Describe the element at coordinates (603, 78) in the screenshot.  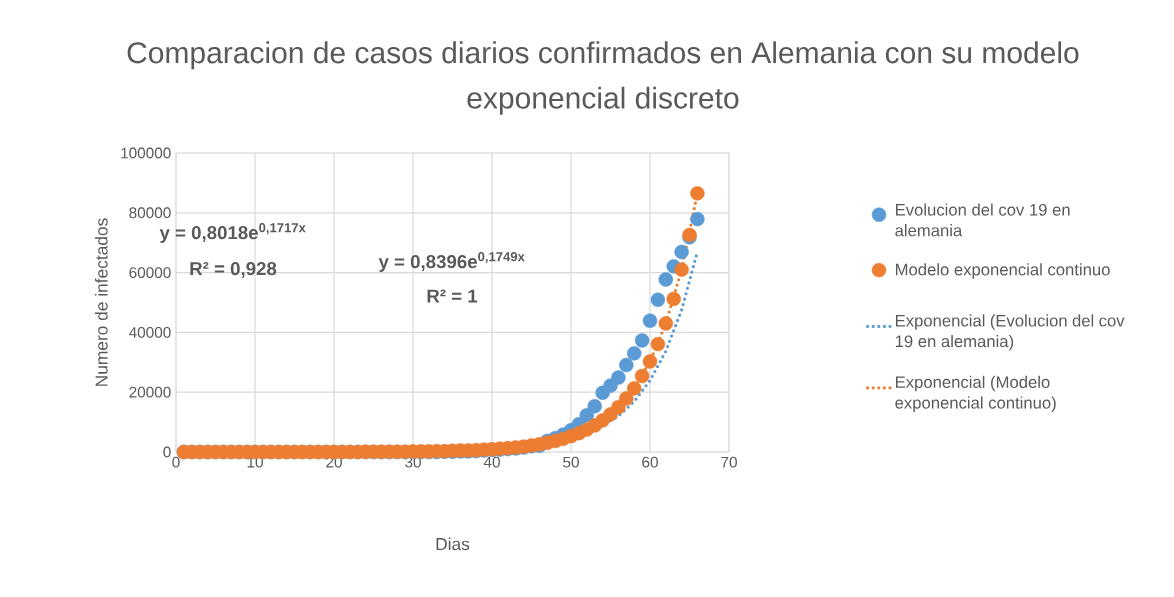
I see `chart-title: Comparacion de casos diarios confirmados en Alemania con su modelo exponencial discreto` at that location.